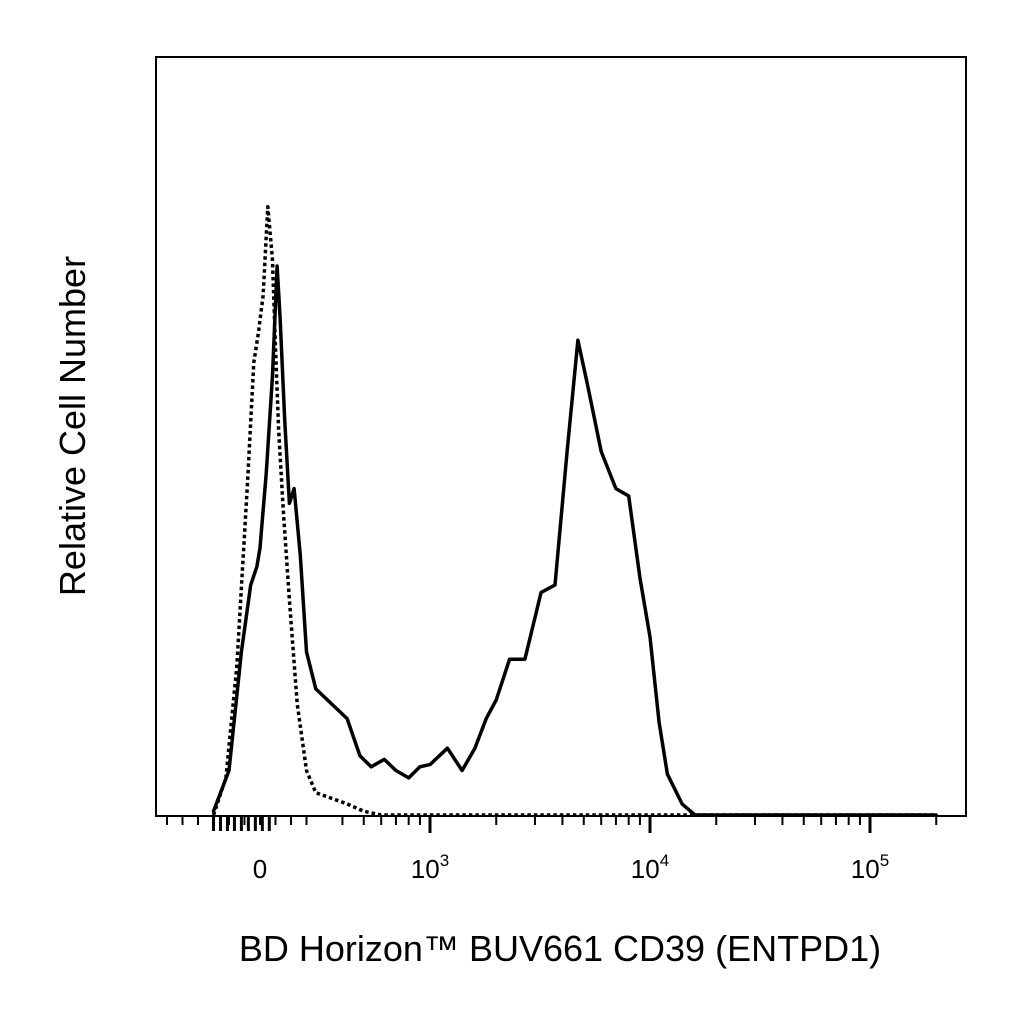 The image size is (1024, 1024). Describe the element at coordinates (552, 824) in the screenshot. I see `x-axis-ticks` at that location.